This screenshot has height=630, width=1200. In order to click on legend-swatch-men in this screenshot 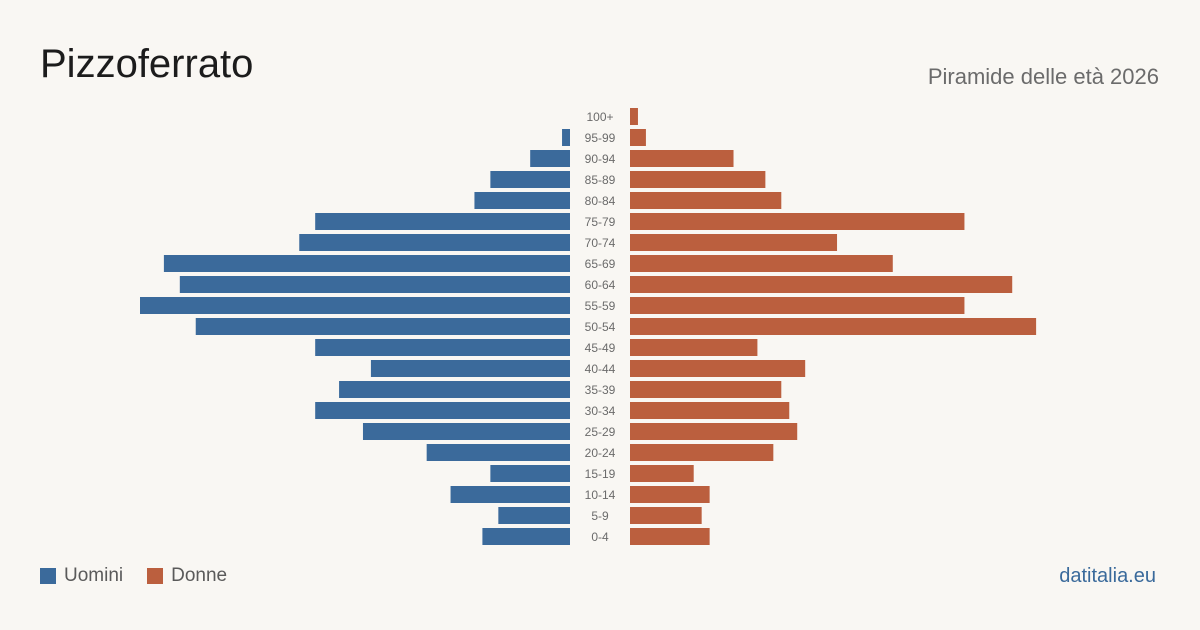, I will do `click(48, 576)`.